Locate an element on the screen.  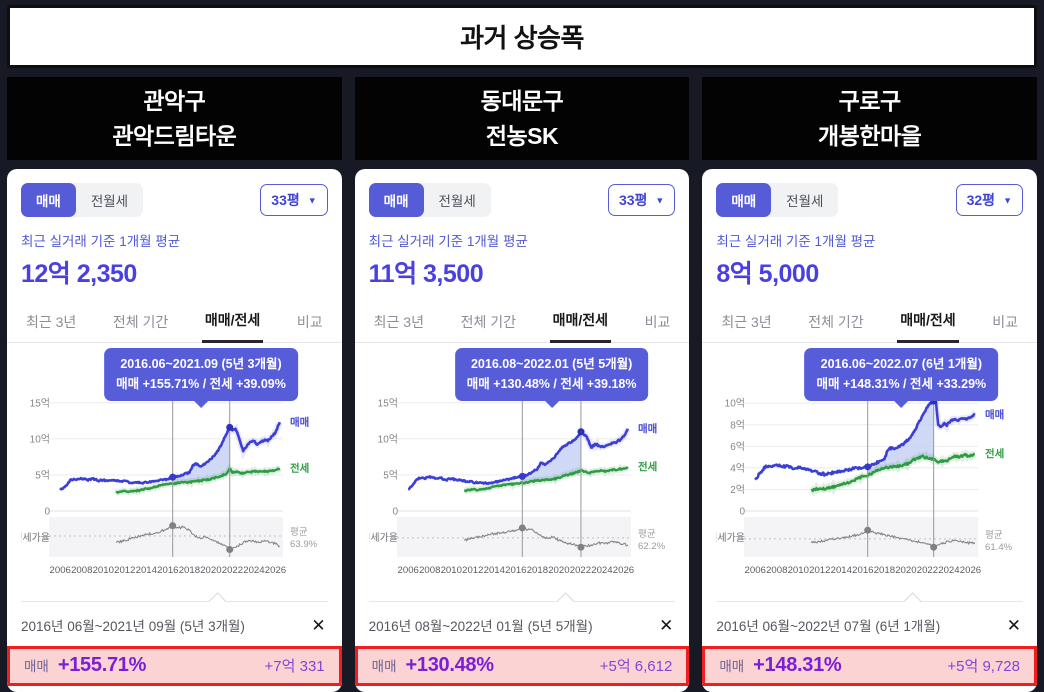
svg-text: 2008 is located at coordinates (429, 570).